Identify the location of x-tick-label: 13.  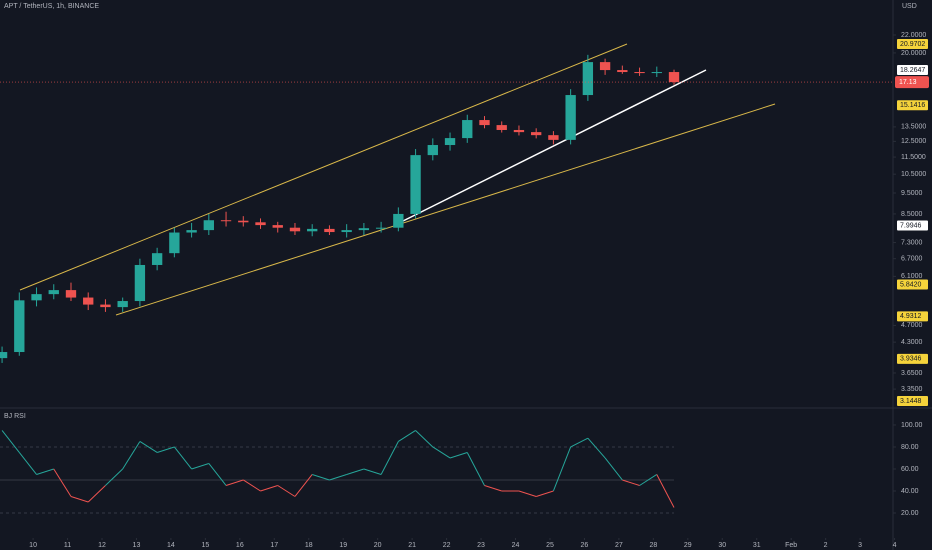
(137, 545).